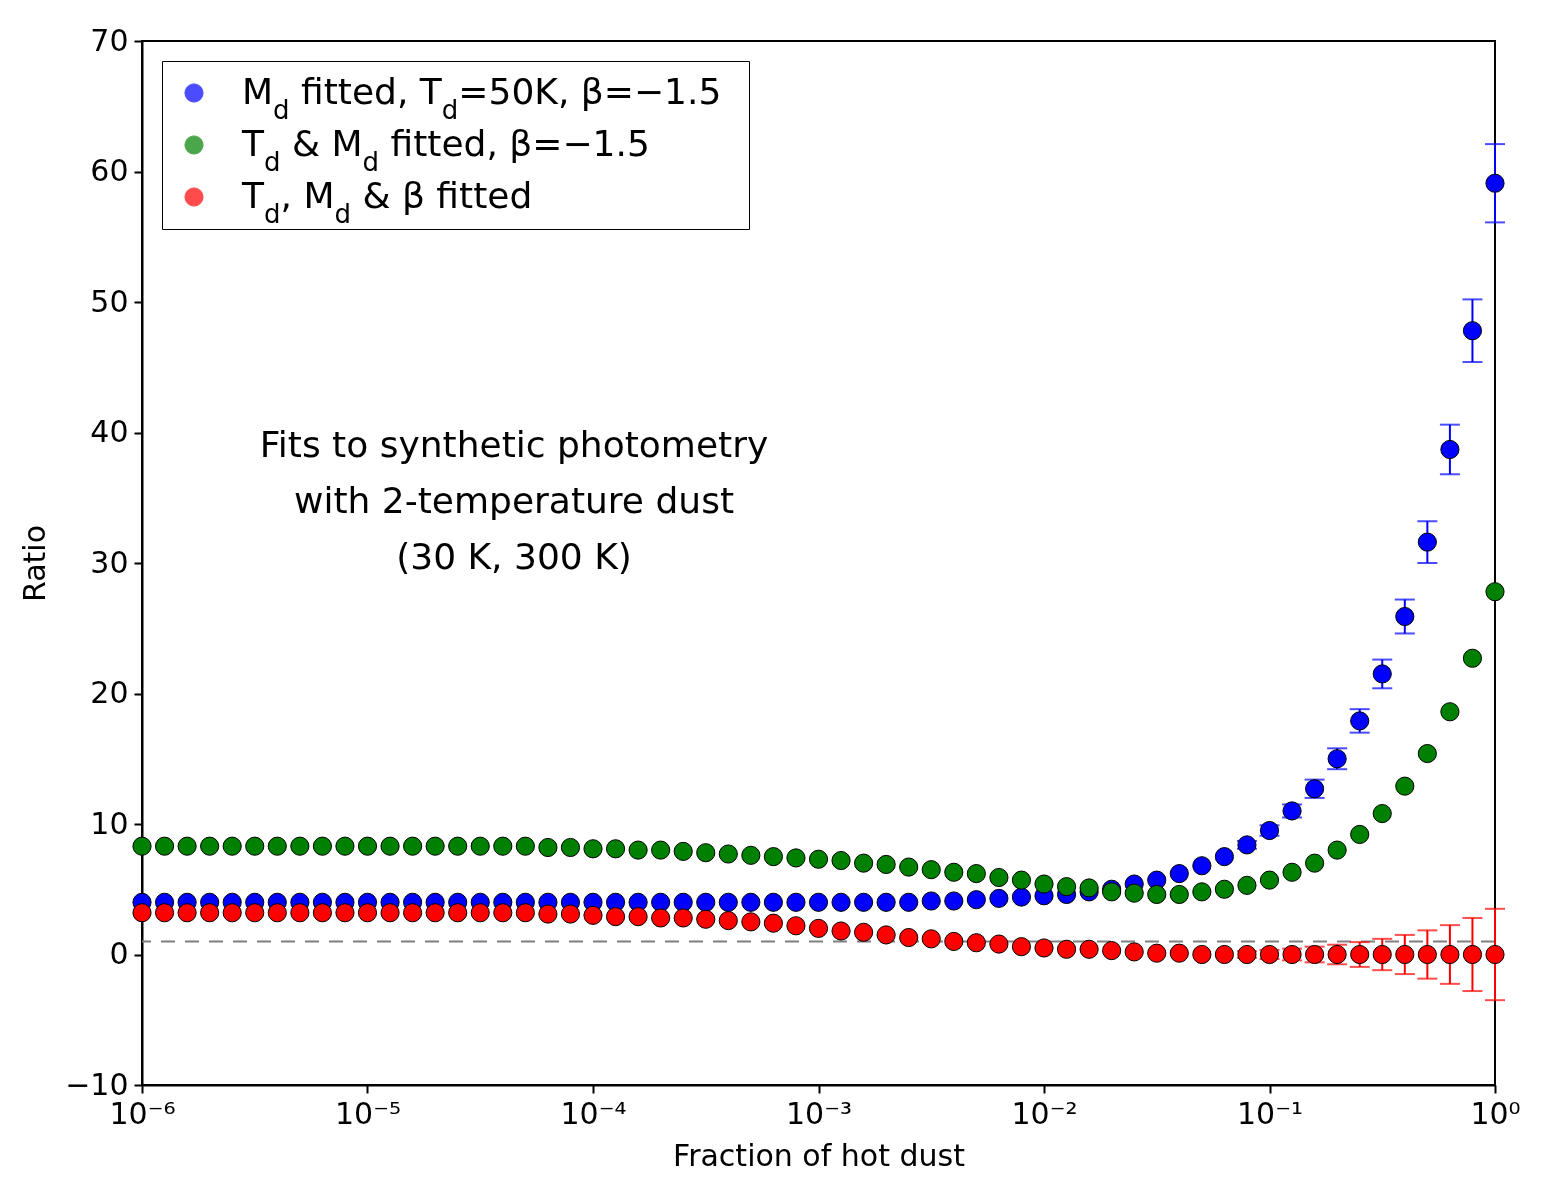 This screenshot has height=1177, width=1558. I want to click on y-tick-label: 60, so click(109, 170).